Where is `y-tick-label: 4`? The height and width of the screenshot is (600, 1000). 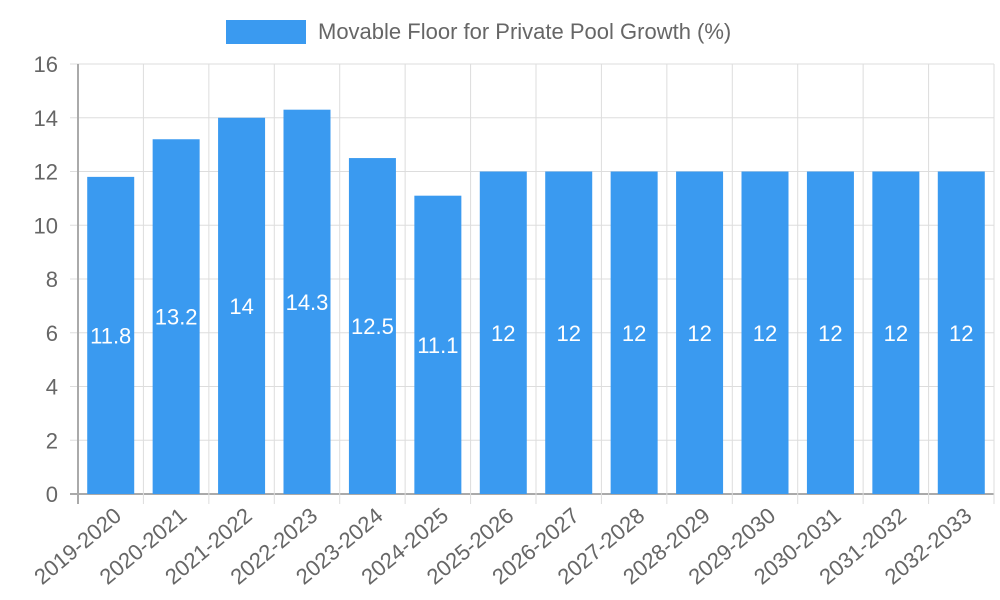
y-tick-label: 4 is located at coordinates (52, 387).